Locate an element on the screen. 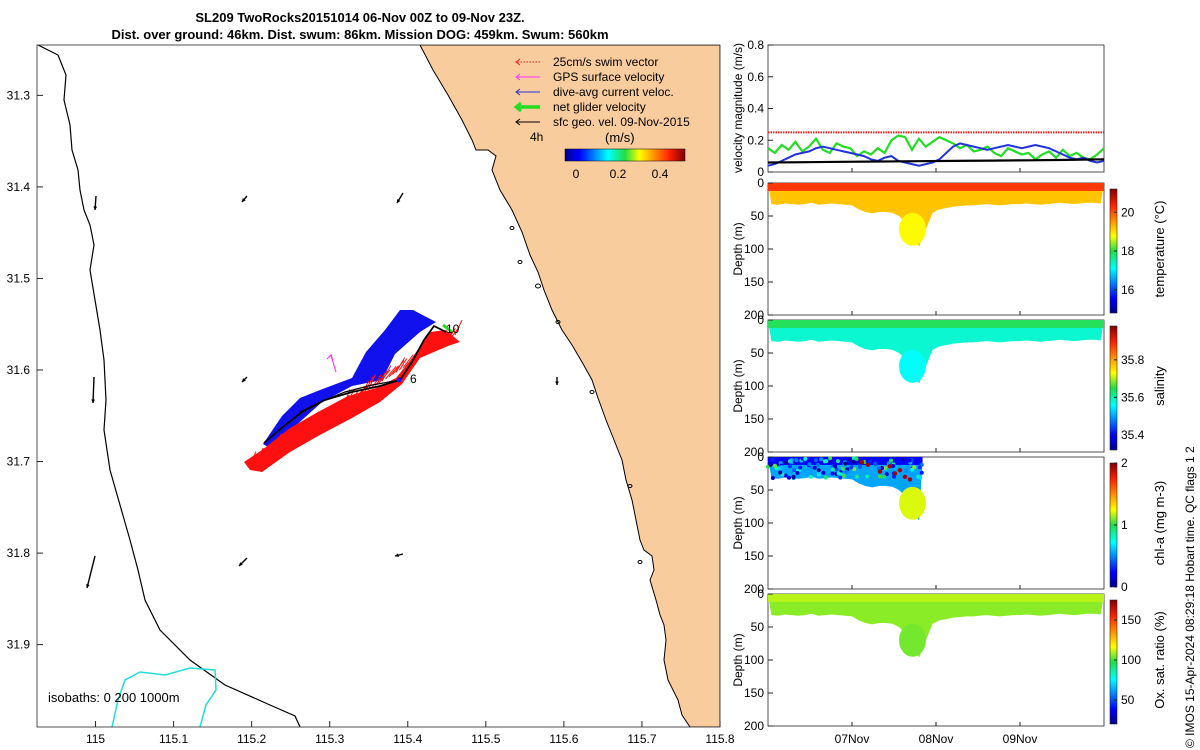  map-xtick-label: 115.3 is located at coordinates (329, 739).